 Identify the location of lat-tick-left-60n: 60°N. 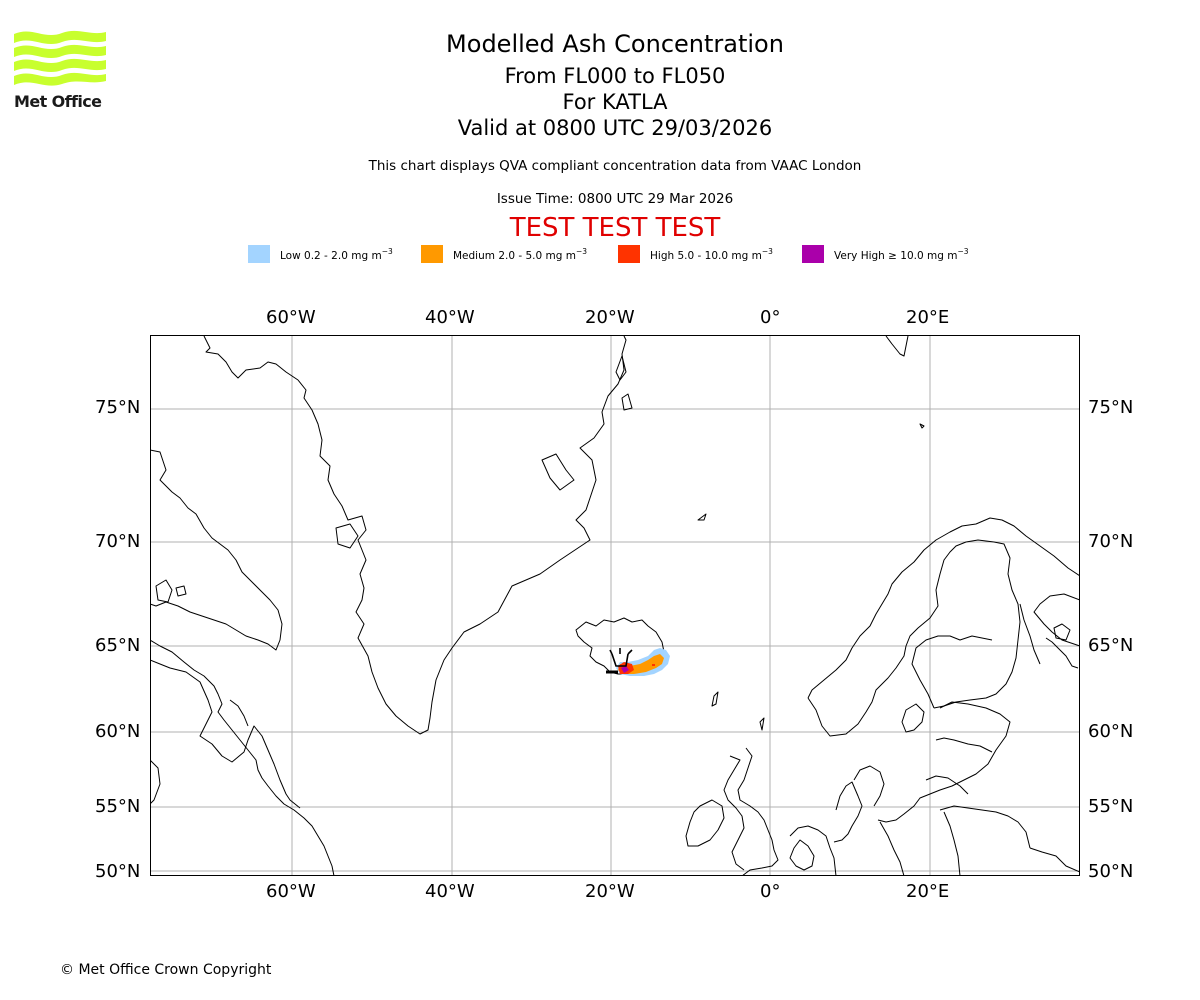
(118, 731).